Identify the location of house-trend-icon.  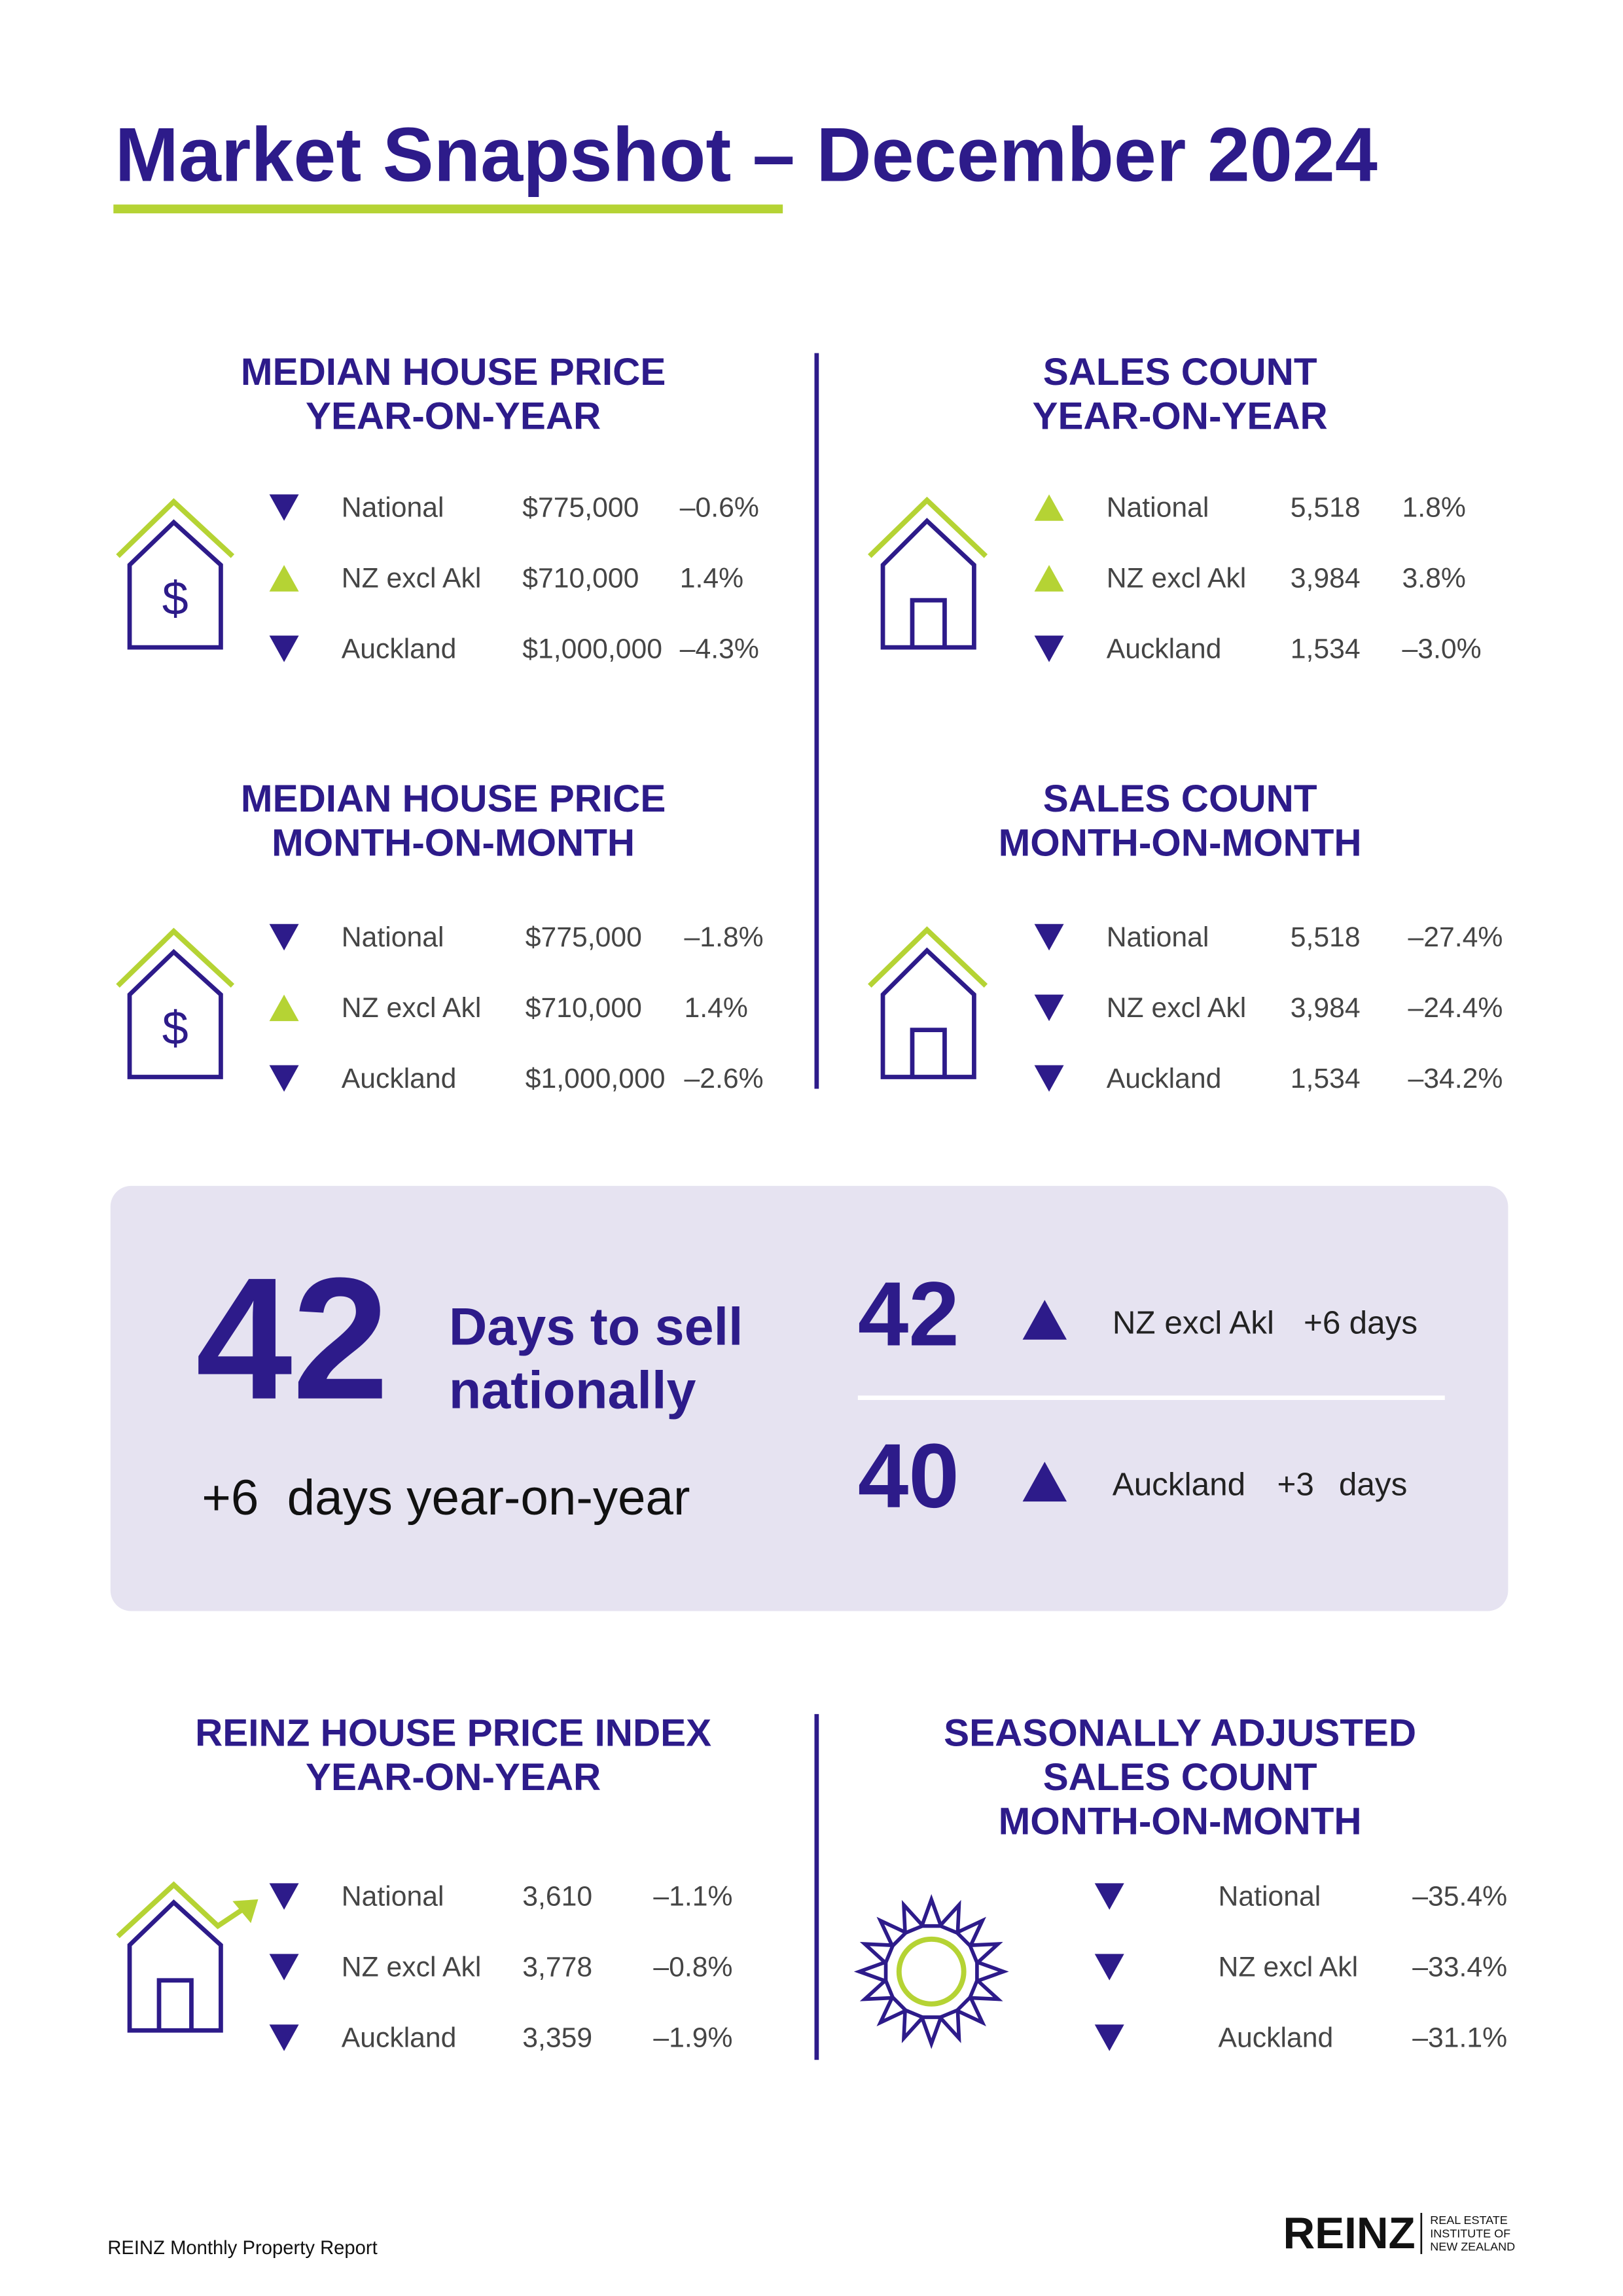
(188, 1957).